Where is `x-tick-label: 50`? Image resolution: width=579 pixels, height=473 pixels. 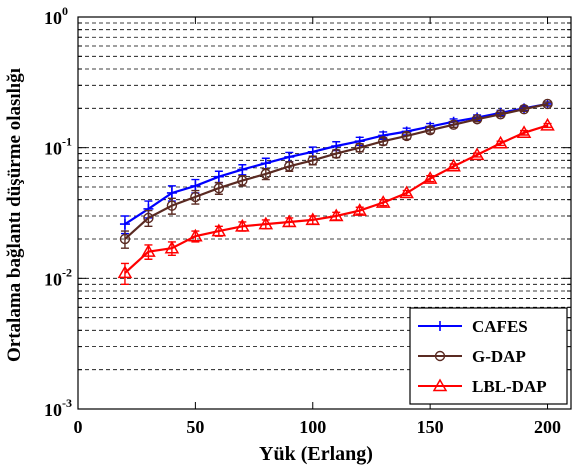
x-tick-label: 50 is located at coordinates (195, 427).